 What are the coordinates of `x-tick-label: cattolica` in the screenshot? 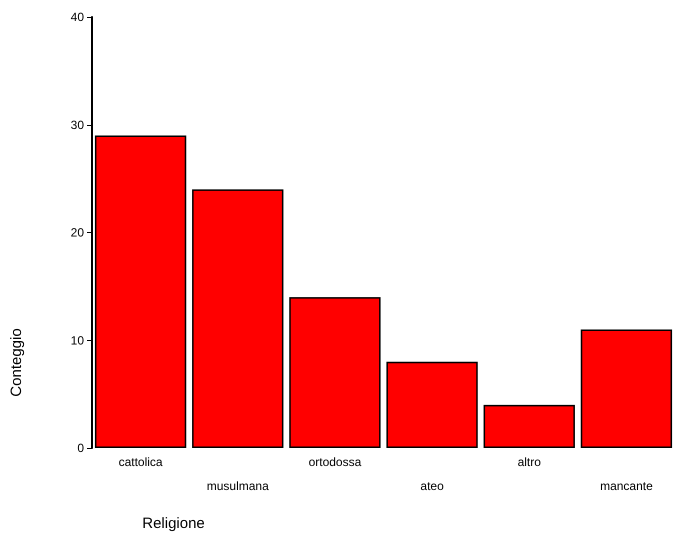 It's located at (140, 462).